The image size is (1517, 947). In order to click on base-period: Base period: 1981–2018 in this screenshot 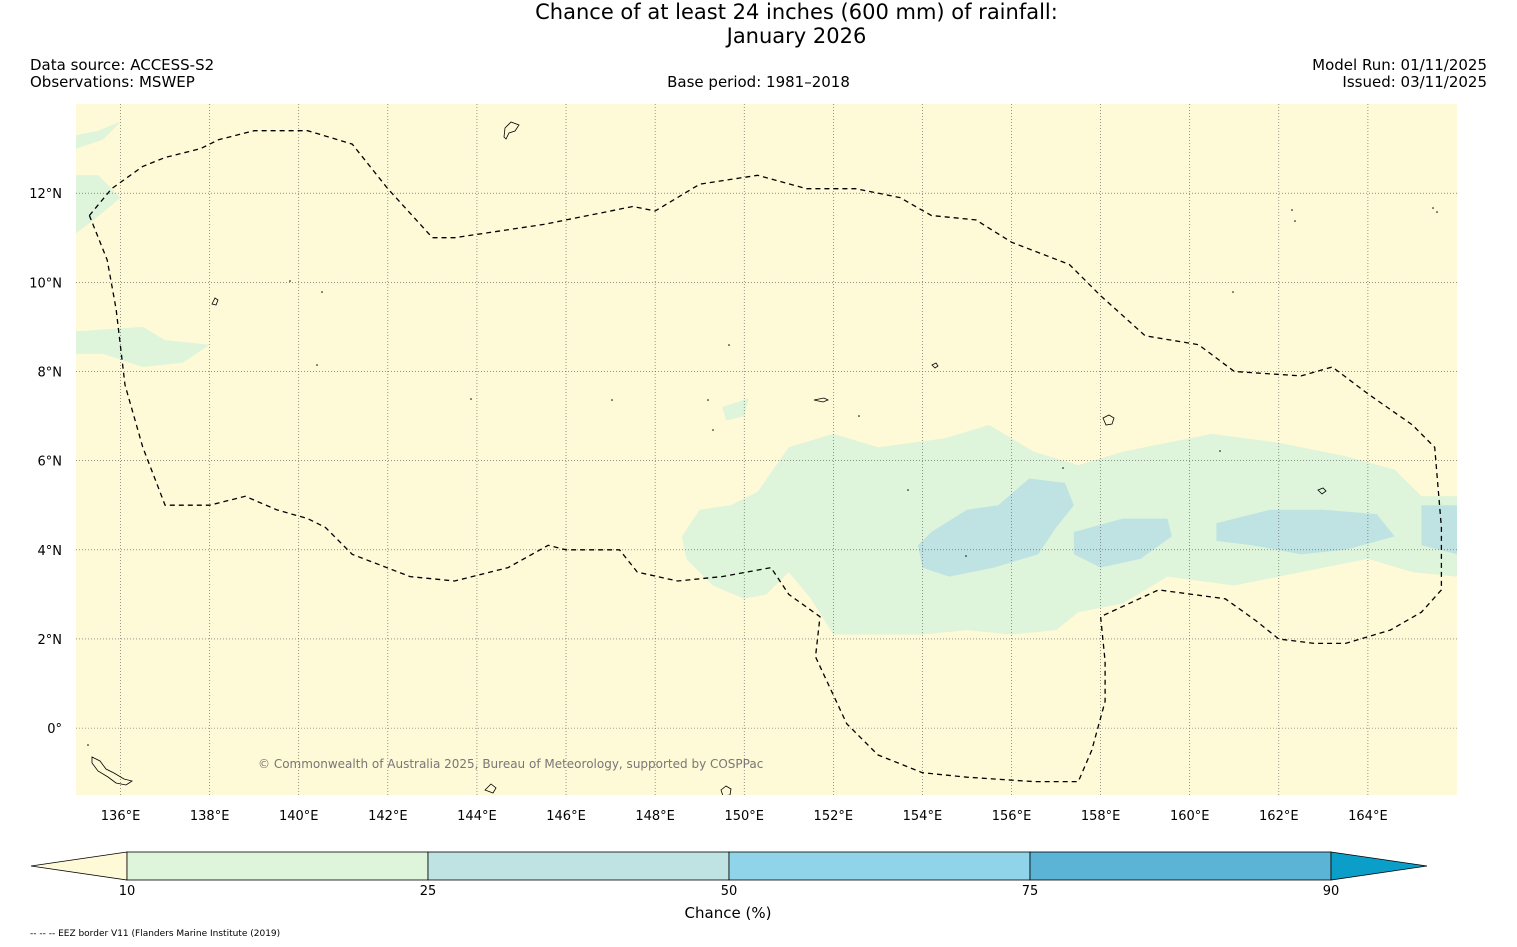, I will do `click(758, 82)`.